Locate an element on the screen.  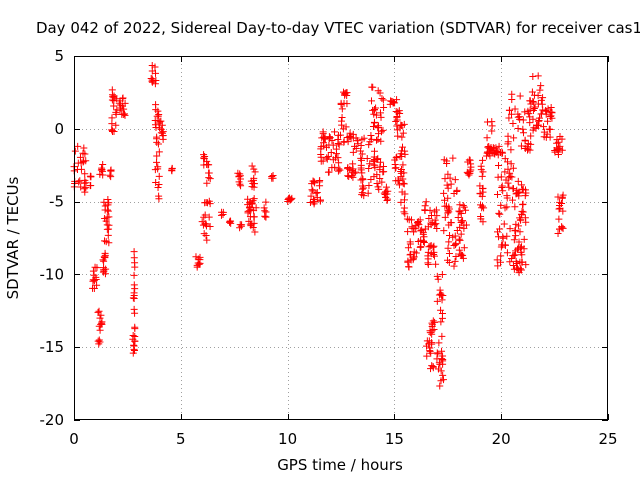
x-tick-label: 15 is located at coordinates (394, 439).